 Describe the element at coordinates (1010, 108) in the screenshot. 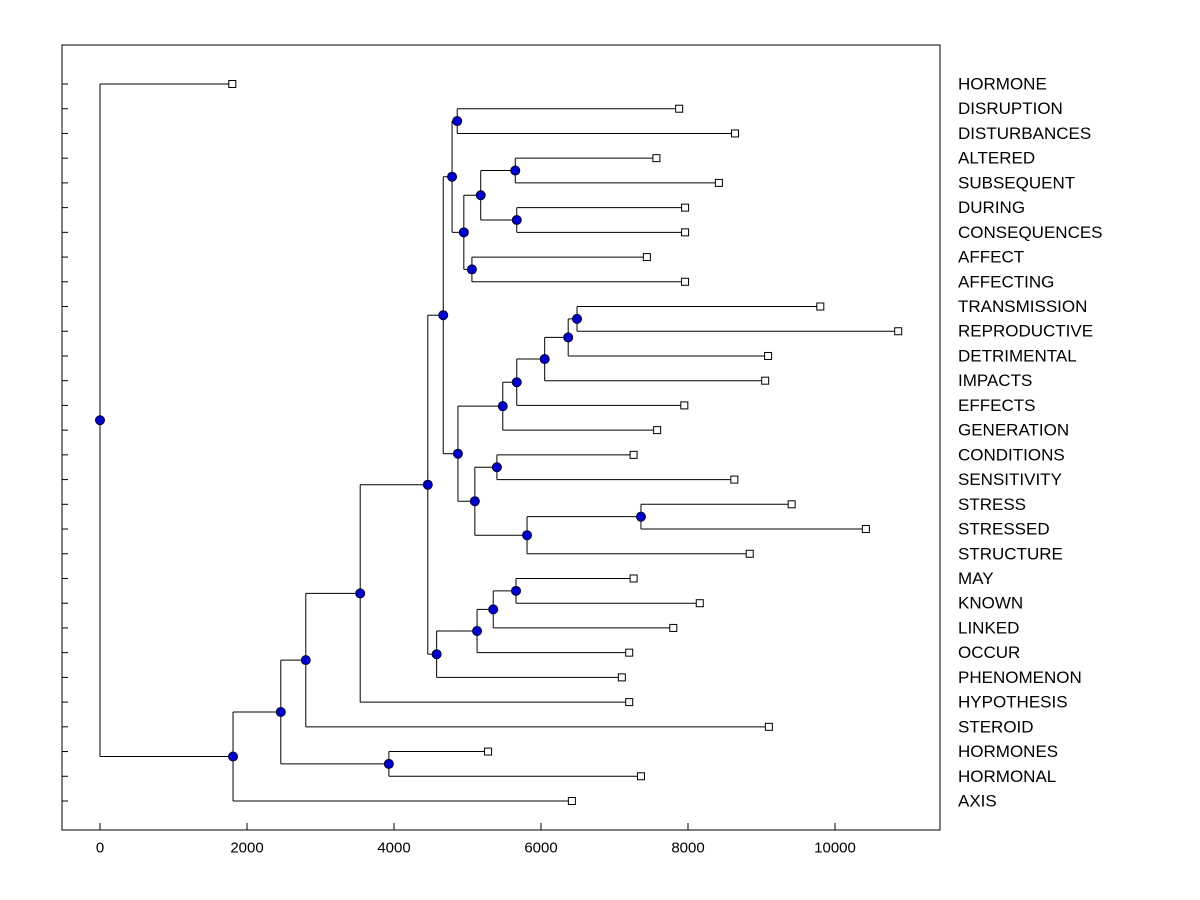

I see `leaf-label: DISRUPTION` at that location.